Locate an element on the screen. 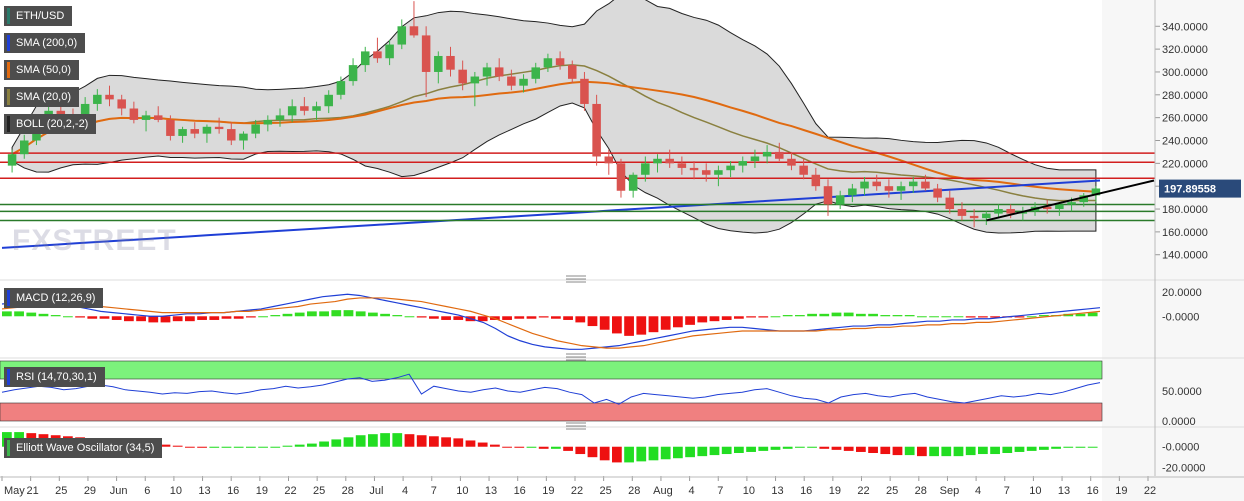 The width and height of the screenshot is (1244, 501). legend-sma200-label: SMA (200,0) is located at coordinates (47, 43).